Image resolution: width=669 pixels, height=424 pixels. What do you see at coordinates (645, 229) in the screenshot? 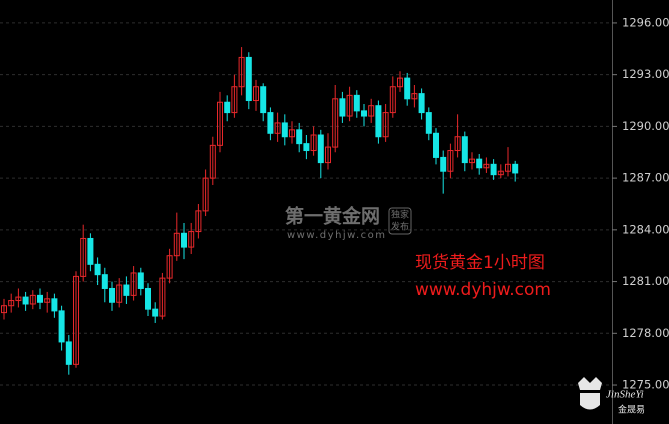
I see `y-tick-label: 1284.00` at bounding box center [645, 229].